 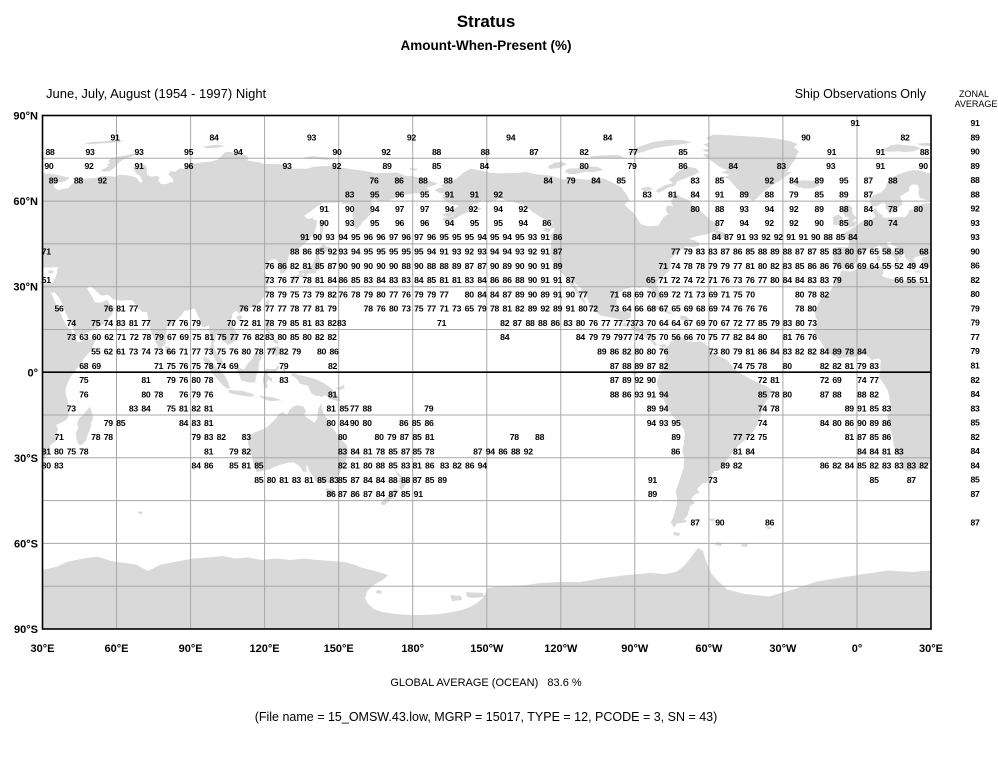 I want to click on svg-text: 91, so click(x=450, y=195).